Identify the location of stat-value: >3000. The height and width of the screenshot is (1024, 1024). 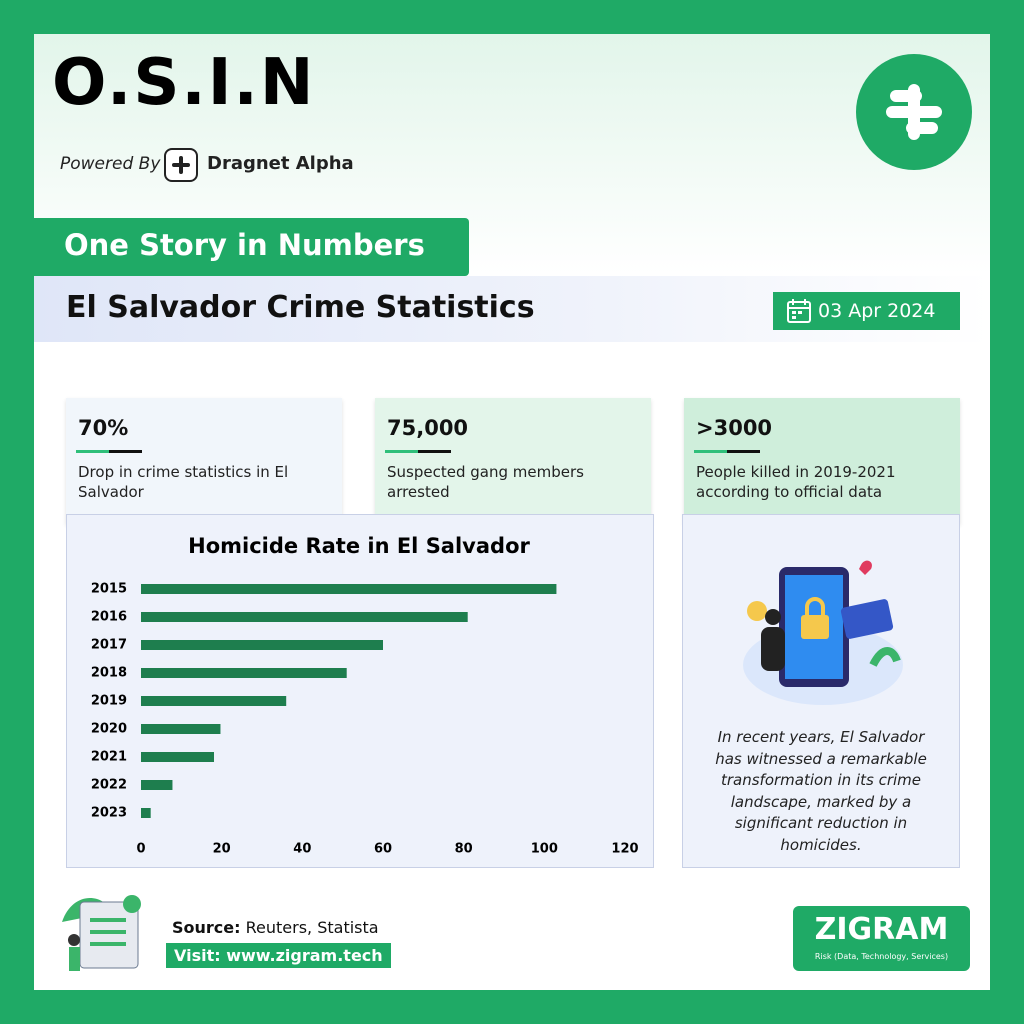
(734, 428).